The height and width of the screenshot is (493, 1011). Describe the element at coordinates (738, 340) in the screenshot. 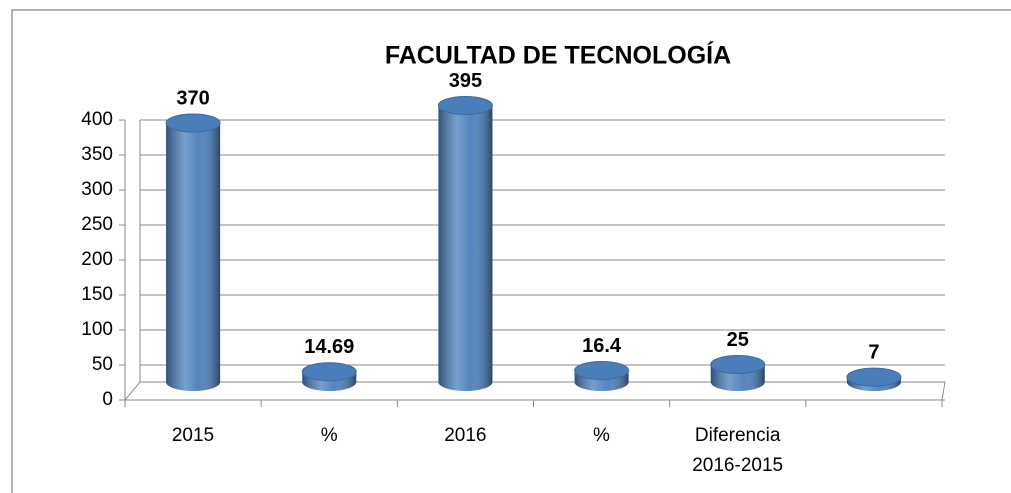

I see `data-label: 25` at that location.